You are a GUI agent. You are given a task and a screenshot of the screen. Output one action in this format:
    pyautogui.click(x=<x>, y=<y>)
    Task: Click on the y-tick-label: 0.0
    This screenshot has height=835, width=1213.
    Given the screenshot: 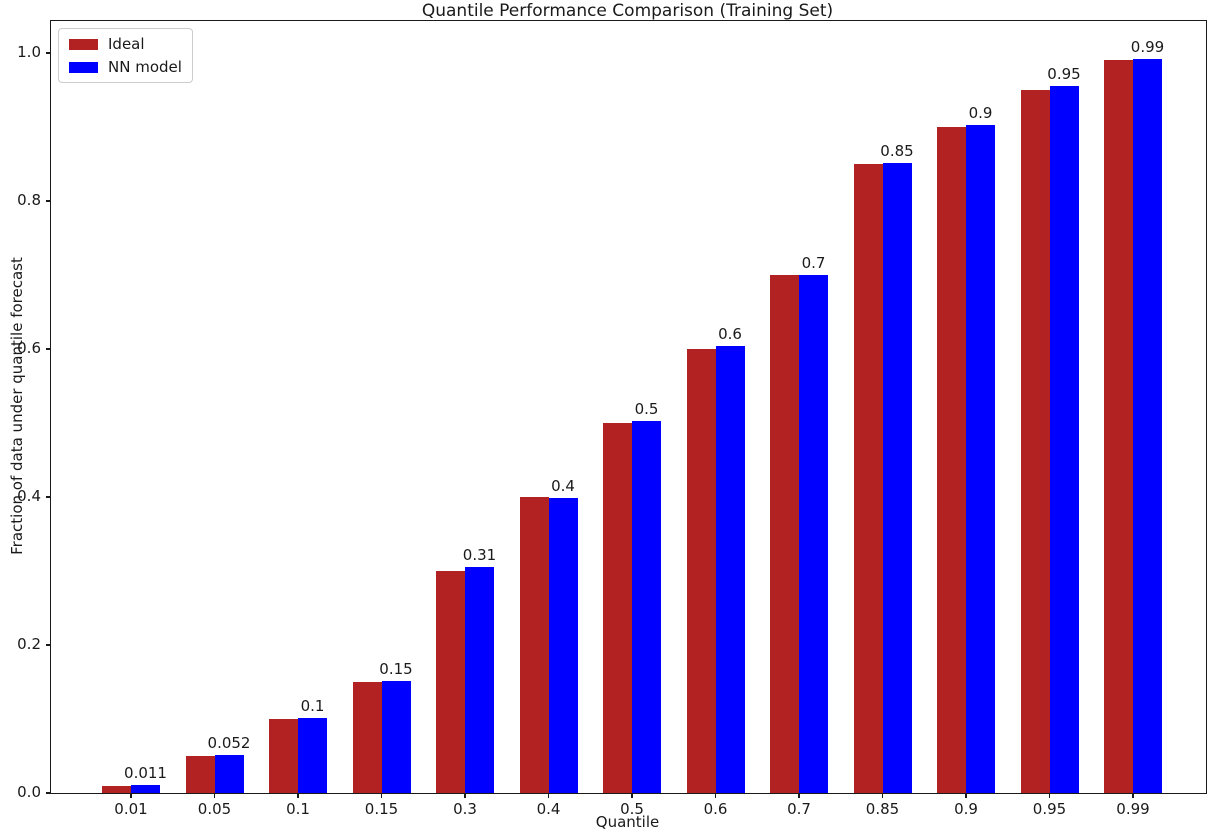 What is the action you would take?
    pyautogui.click(x=29, y=792)
    